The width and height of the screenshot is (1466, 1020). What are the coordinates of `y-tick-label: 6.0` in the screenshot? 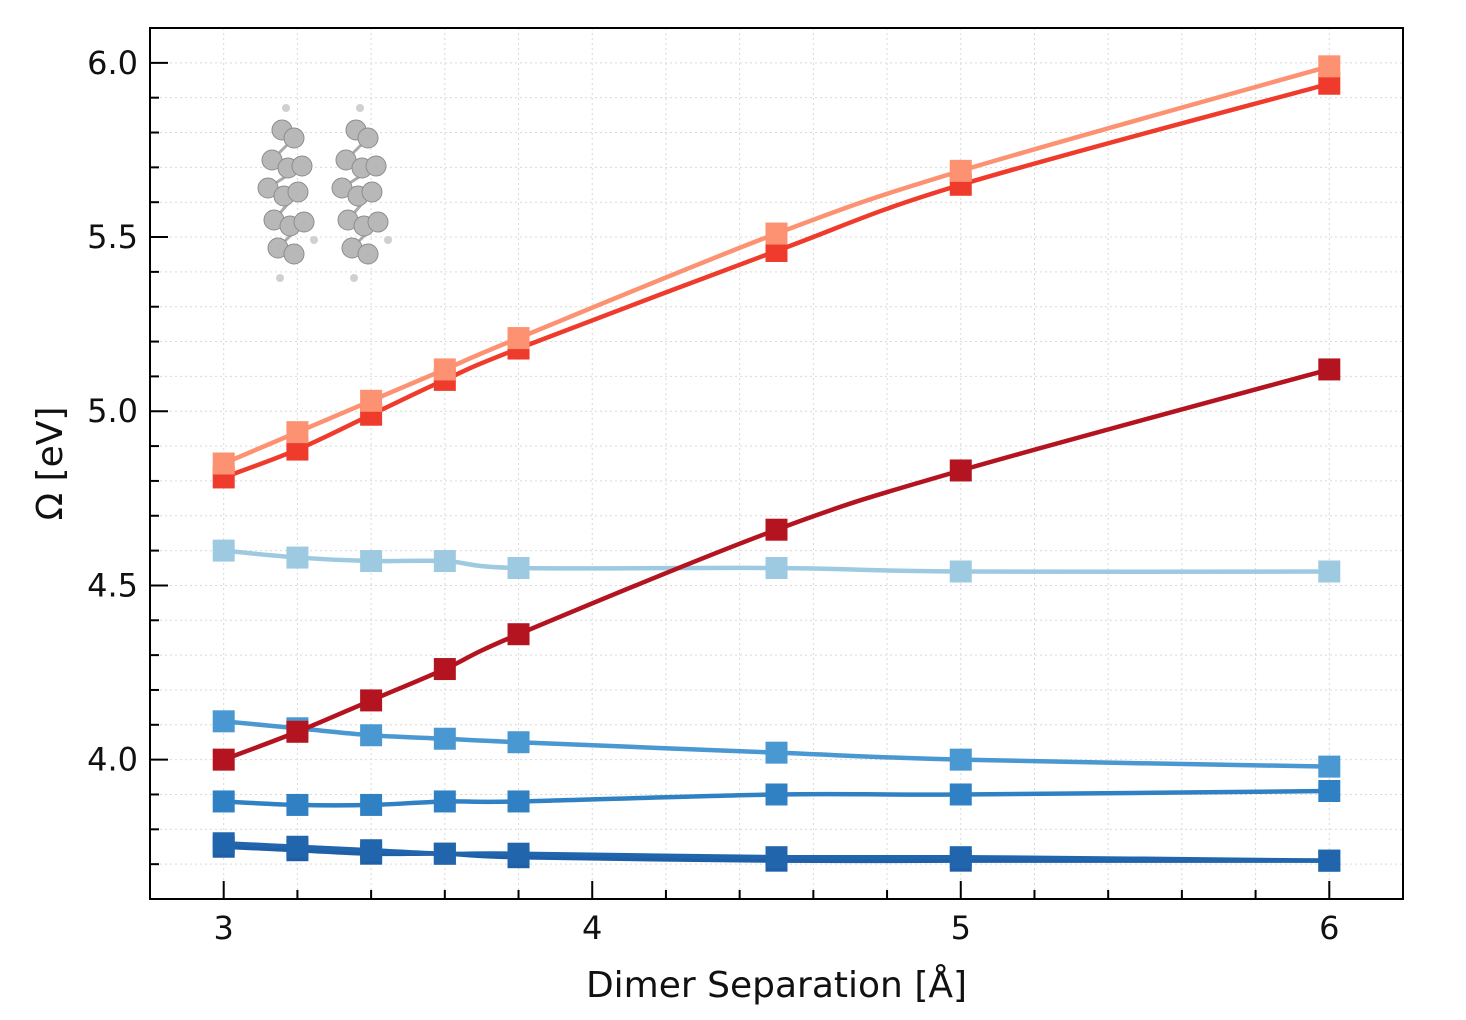 It's located at (112, 63).